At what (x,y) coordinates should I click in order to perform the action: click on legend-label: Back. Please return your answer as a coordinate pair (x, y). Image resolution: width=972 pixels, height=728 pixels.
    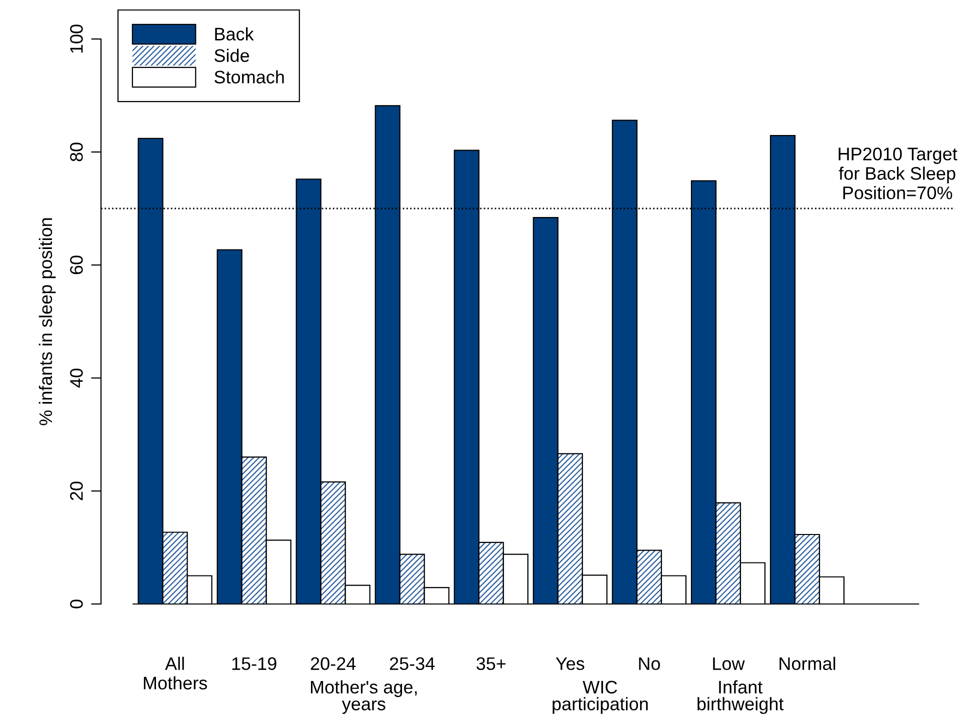
    Looking at the image, I should click on (234, 34).